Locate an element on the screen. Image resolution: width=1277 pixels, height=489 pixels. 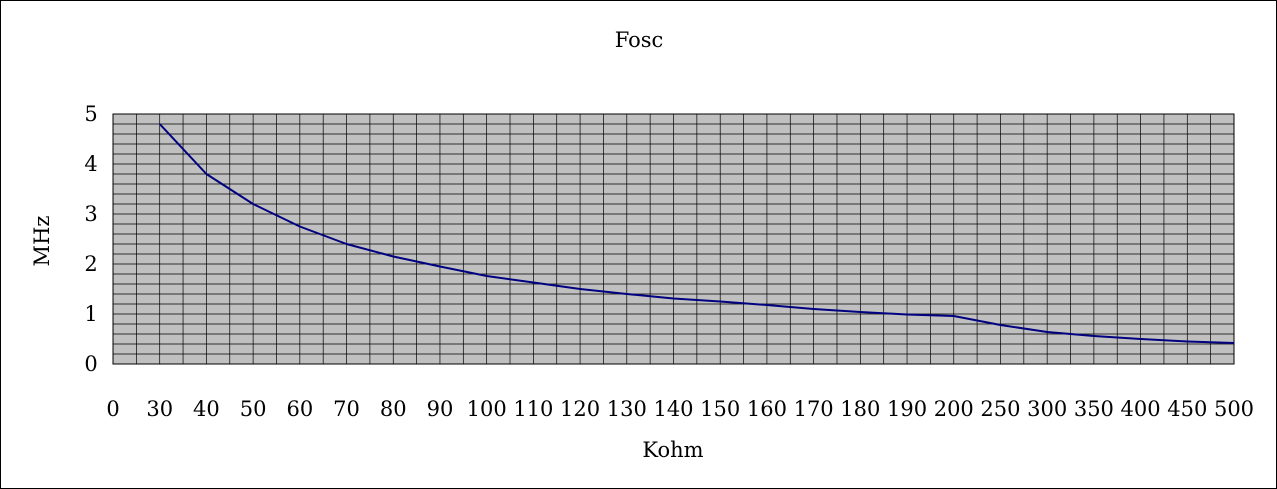
x-tick-label: 250 is located at coordinates (1000, 409).